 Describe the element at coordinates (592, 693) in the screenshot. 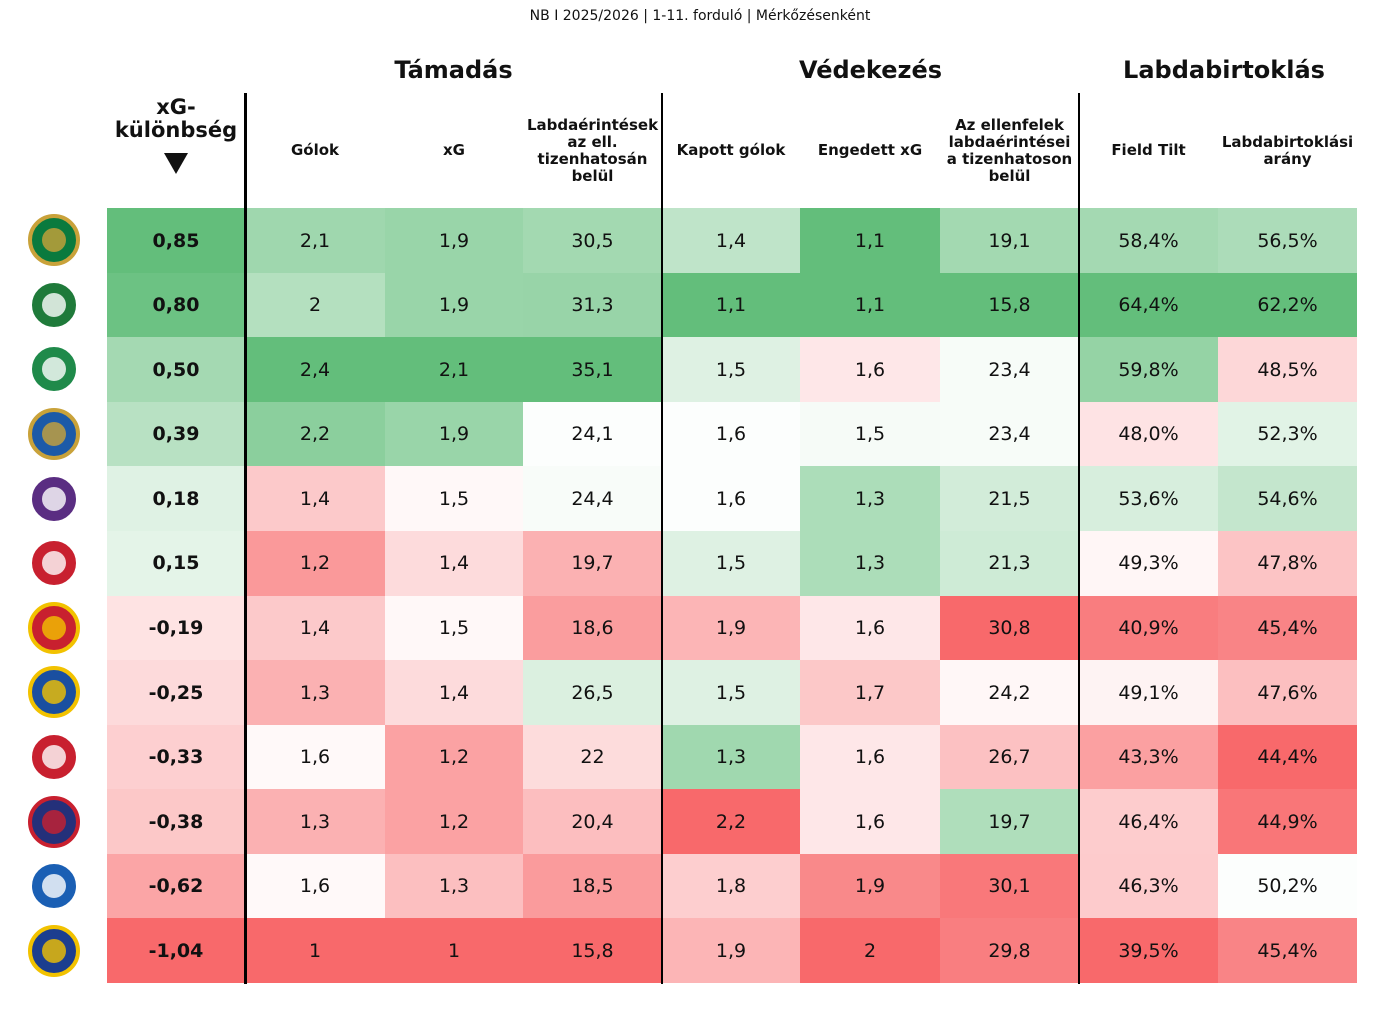

I see `table-cell: 26,5` at that location.